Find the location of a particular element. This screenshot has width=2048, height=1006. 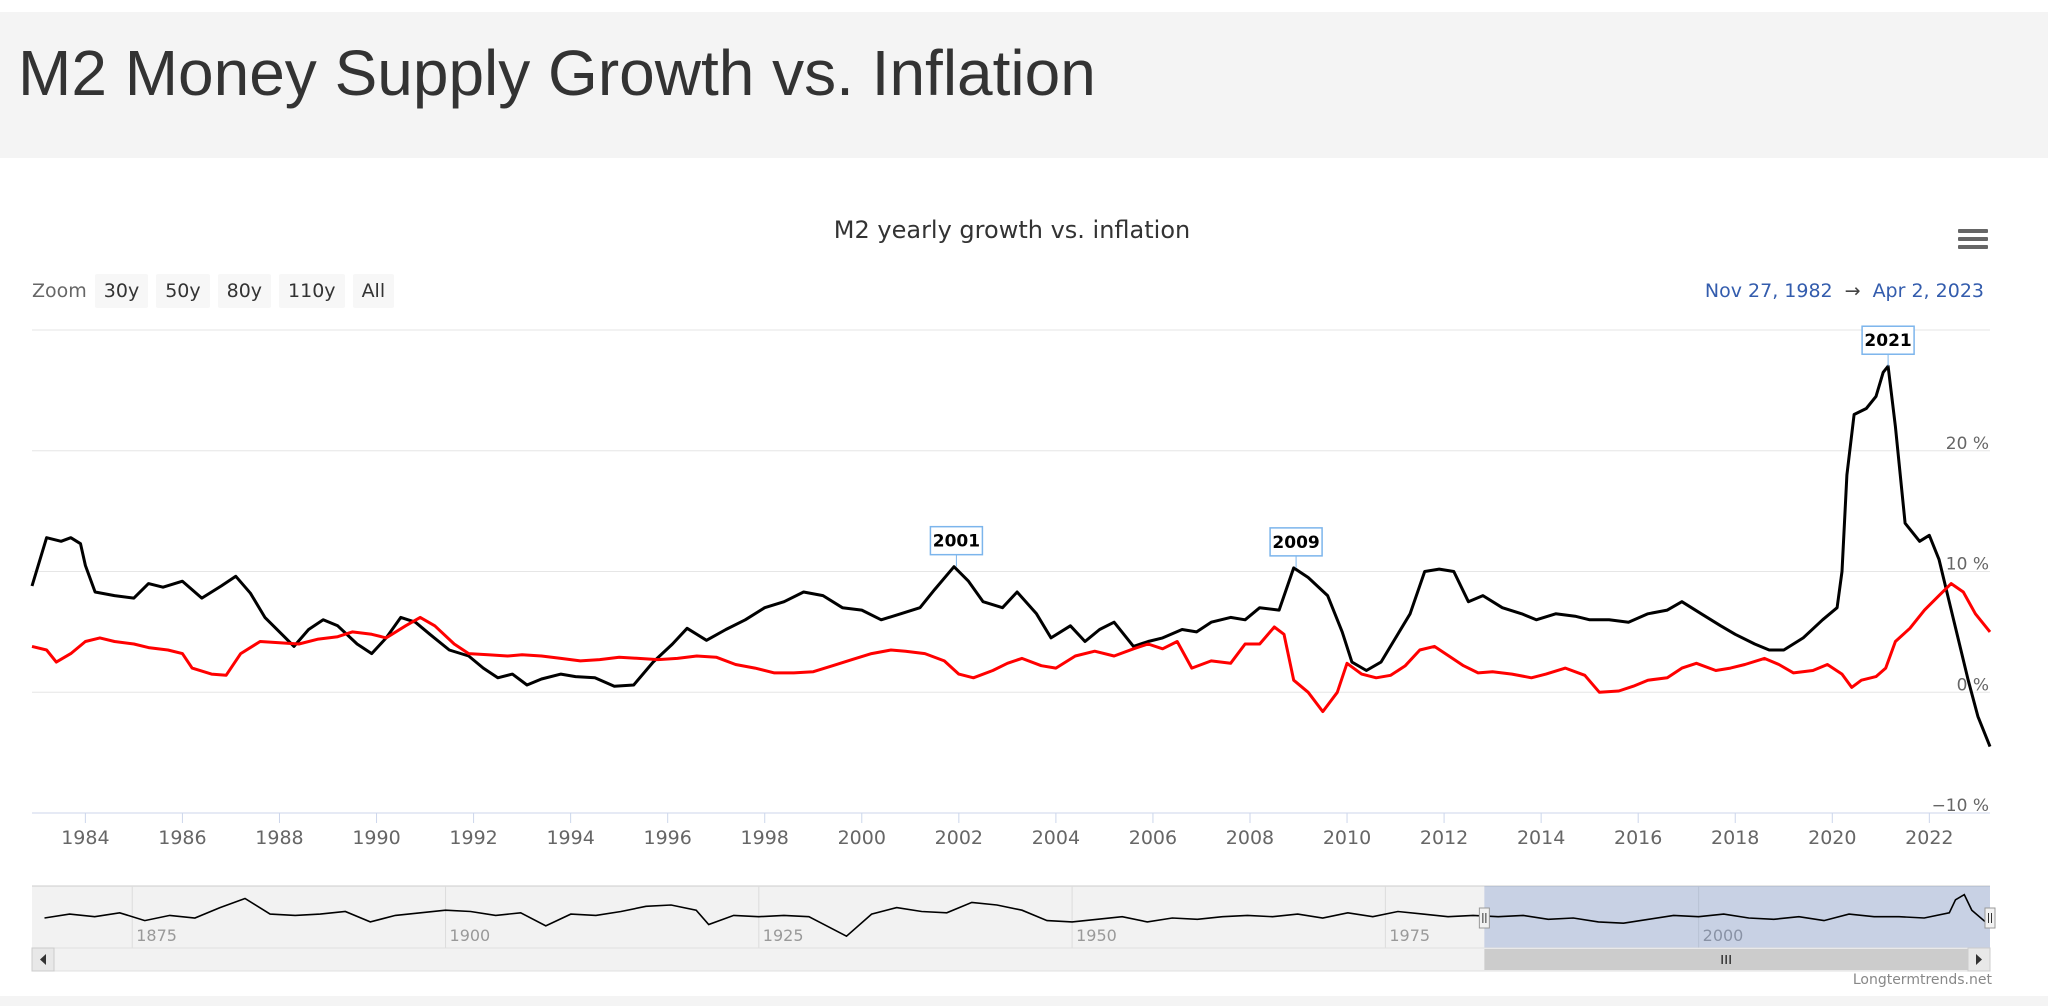

y-tick-label: 0 % is located at coordinates (1973, 685).